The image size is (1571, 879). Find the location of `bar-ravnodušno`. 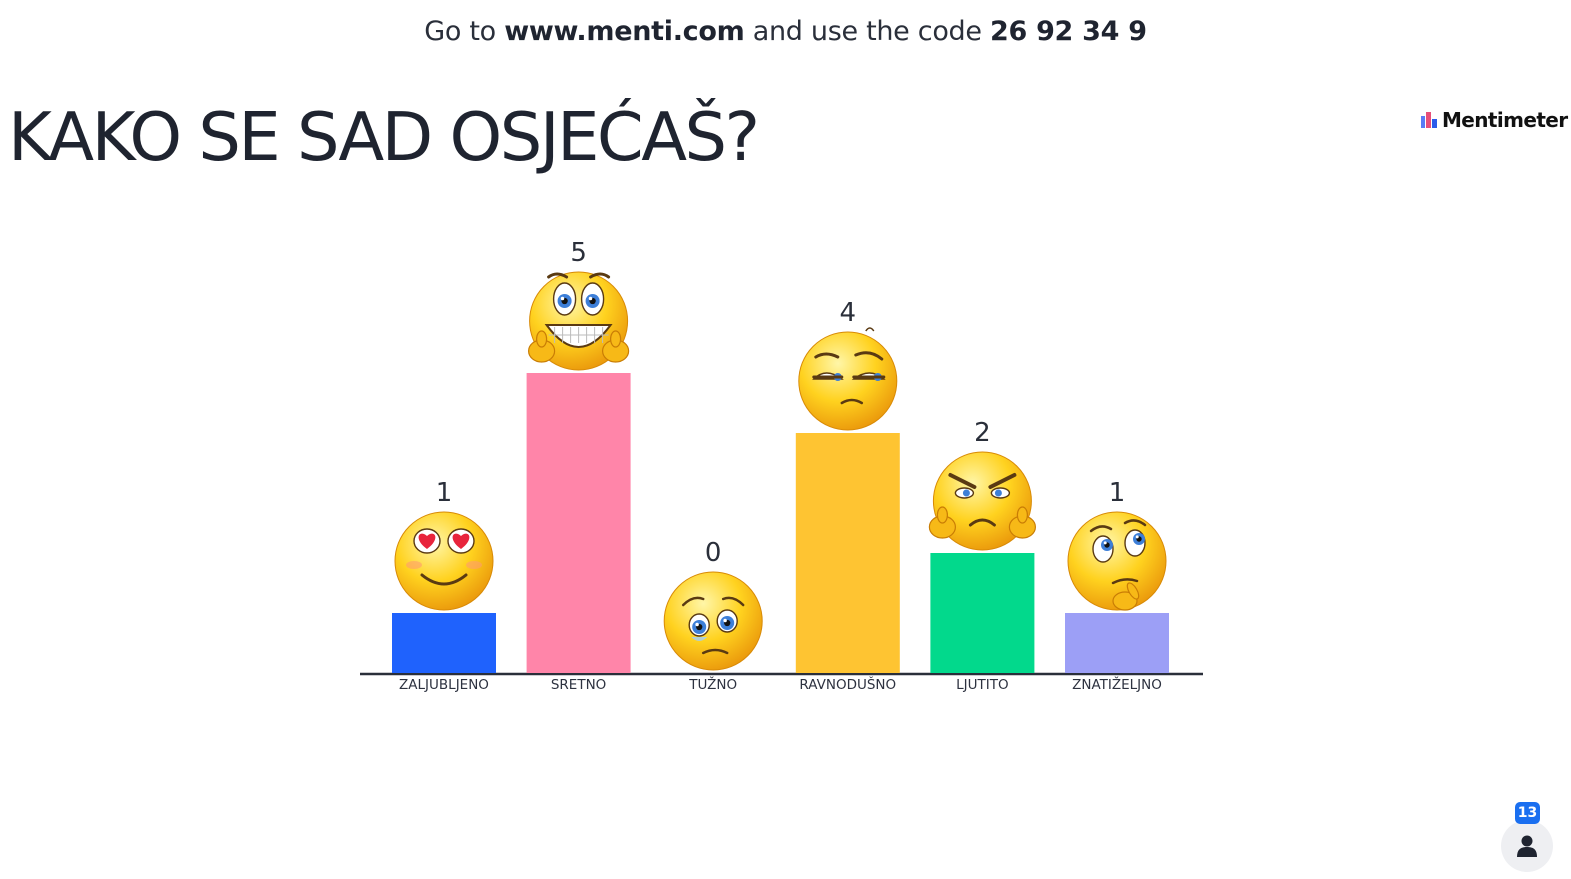

bar-ravnodušno is located at coordinates (847, 553).